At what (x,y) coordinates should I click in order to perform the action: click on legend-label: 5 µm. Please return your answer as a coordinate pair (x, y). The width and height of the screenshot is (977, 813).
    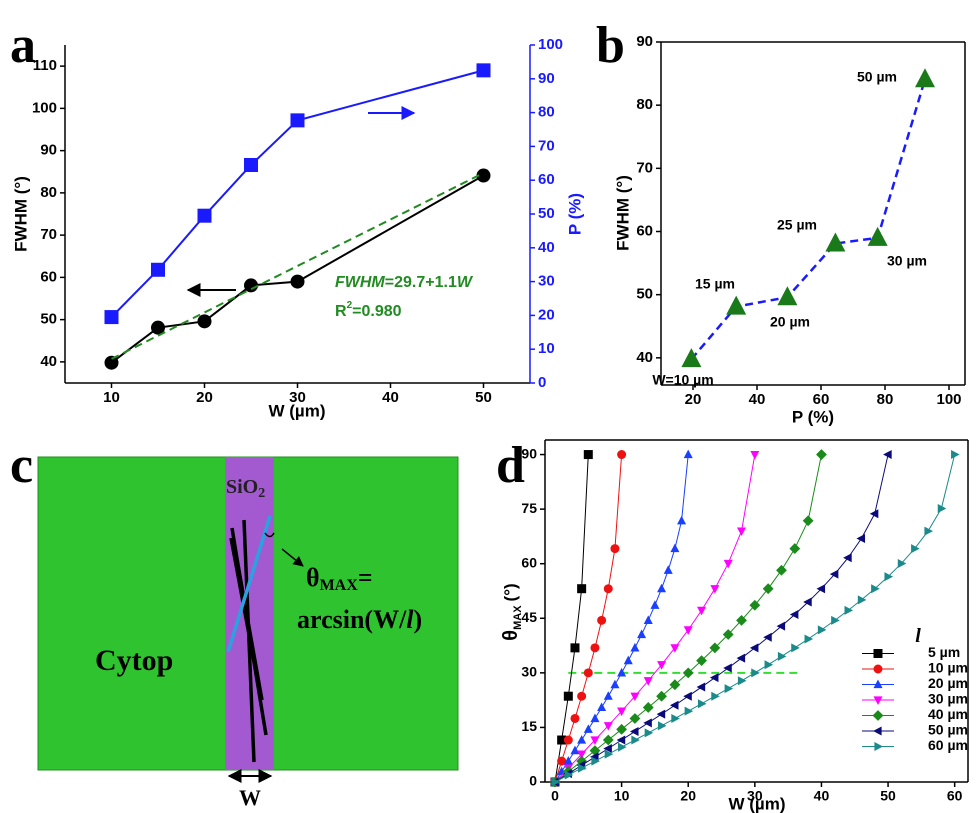
    Looking at the image, I should click on (944, 652).